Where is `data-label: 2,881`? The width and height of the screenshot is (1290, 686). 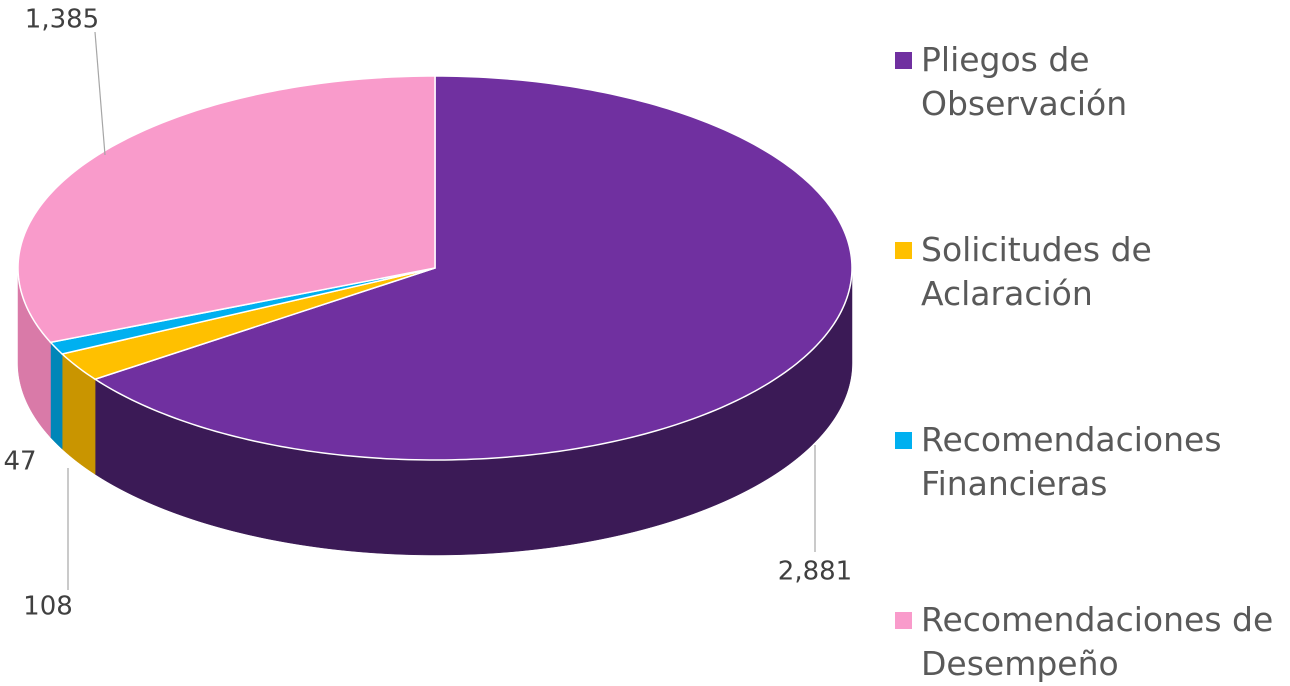
data-label: 2,881 is located at coordinates (815, 572).